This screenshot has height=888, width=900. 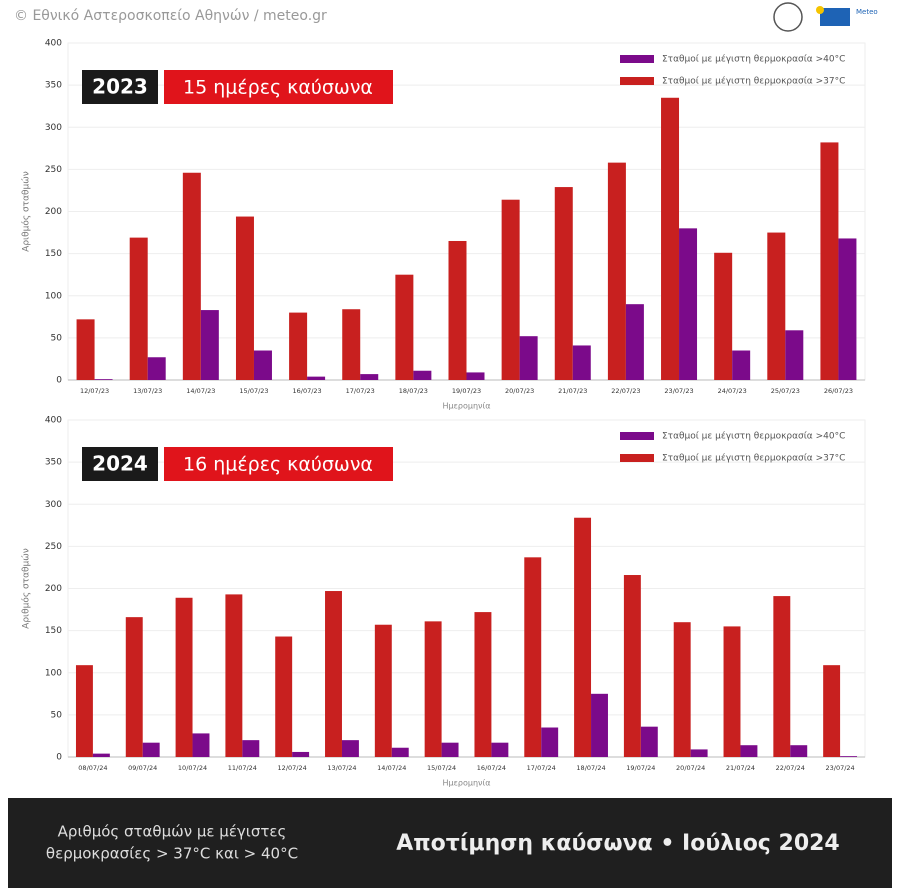 I want to click on footer-caption: Αριθμός σταθμών με μέγιστες, so click(x=172, y=832).